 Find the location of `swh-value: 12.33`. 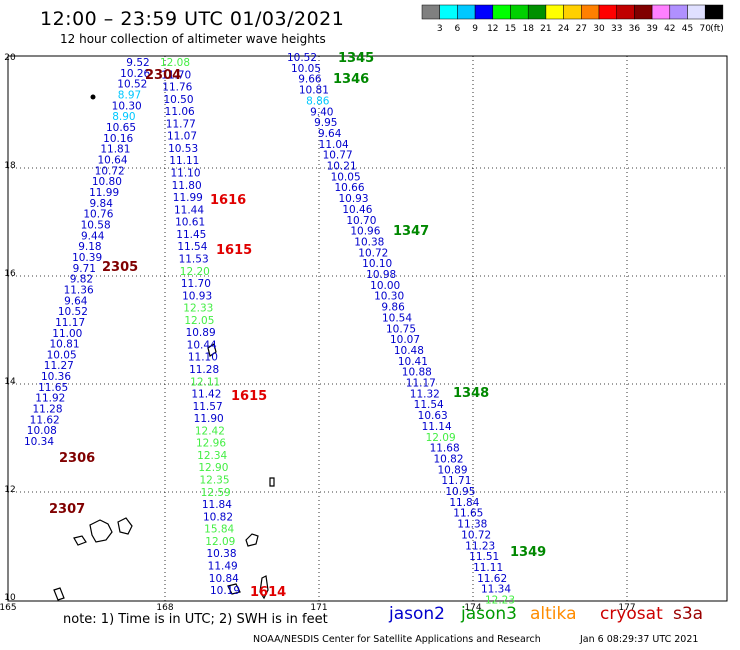

swh-value: 12.33 is located at coordinates (198, 309).